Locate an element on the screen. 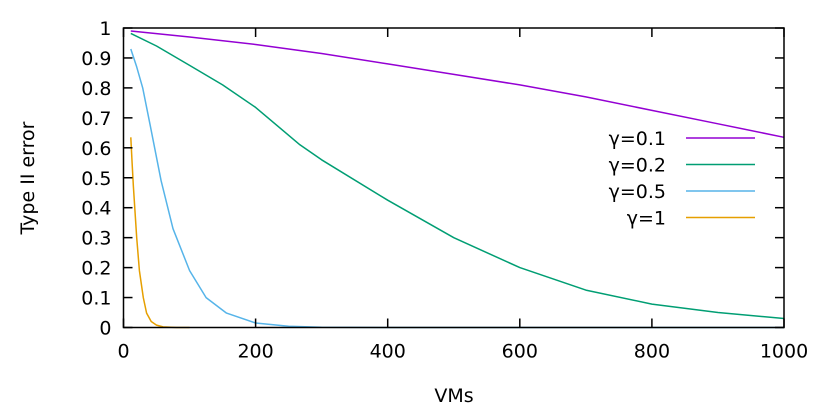 The image size is (830, 415). legend-label: γ=0.1 is located at coordinates (637, 139).